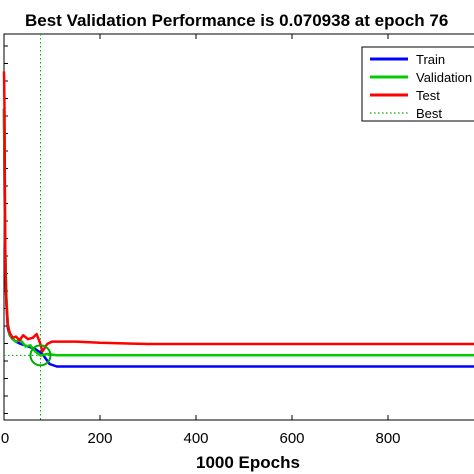 The image size is (474, 474). I want to click on x-tick-label: 400, so click(195, 438).